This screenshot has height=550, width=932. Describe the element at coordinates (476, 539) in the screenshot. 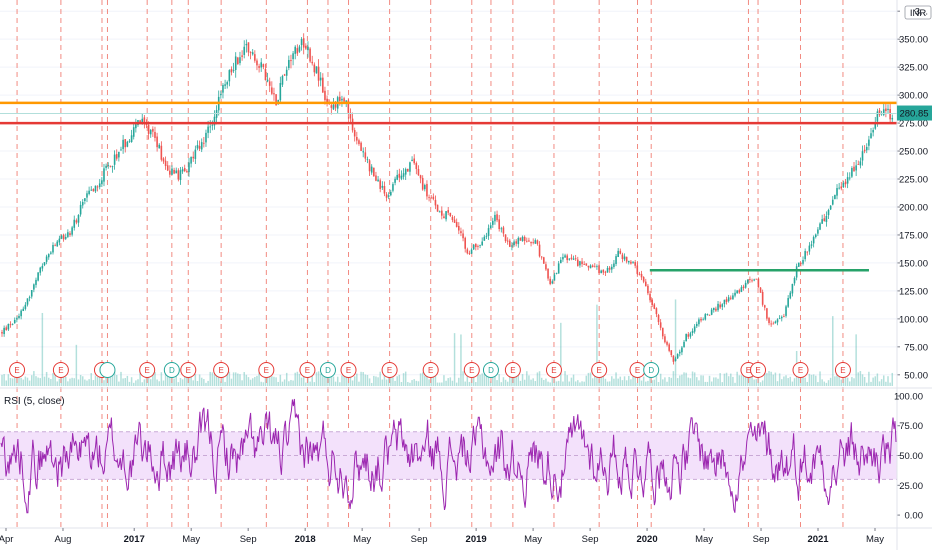

I see `time-tick-label: 2019` at that location.